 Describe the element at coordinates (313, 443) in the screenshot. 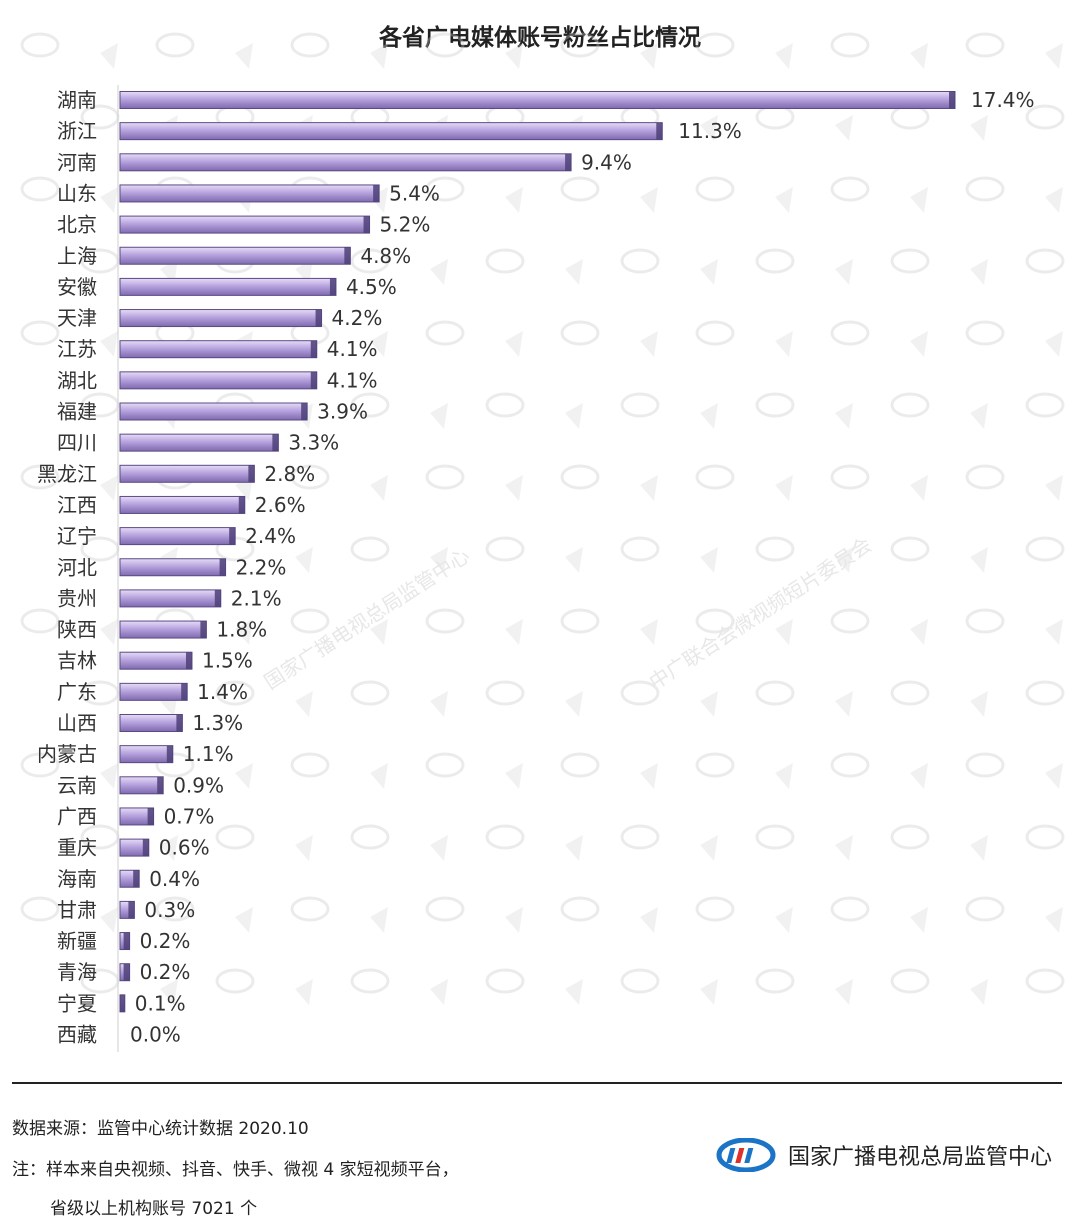

I see `value-label: 3.3%` at that location.